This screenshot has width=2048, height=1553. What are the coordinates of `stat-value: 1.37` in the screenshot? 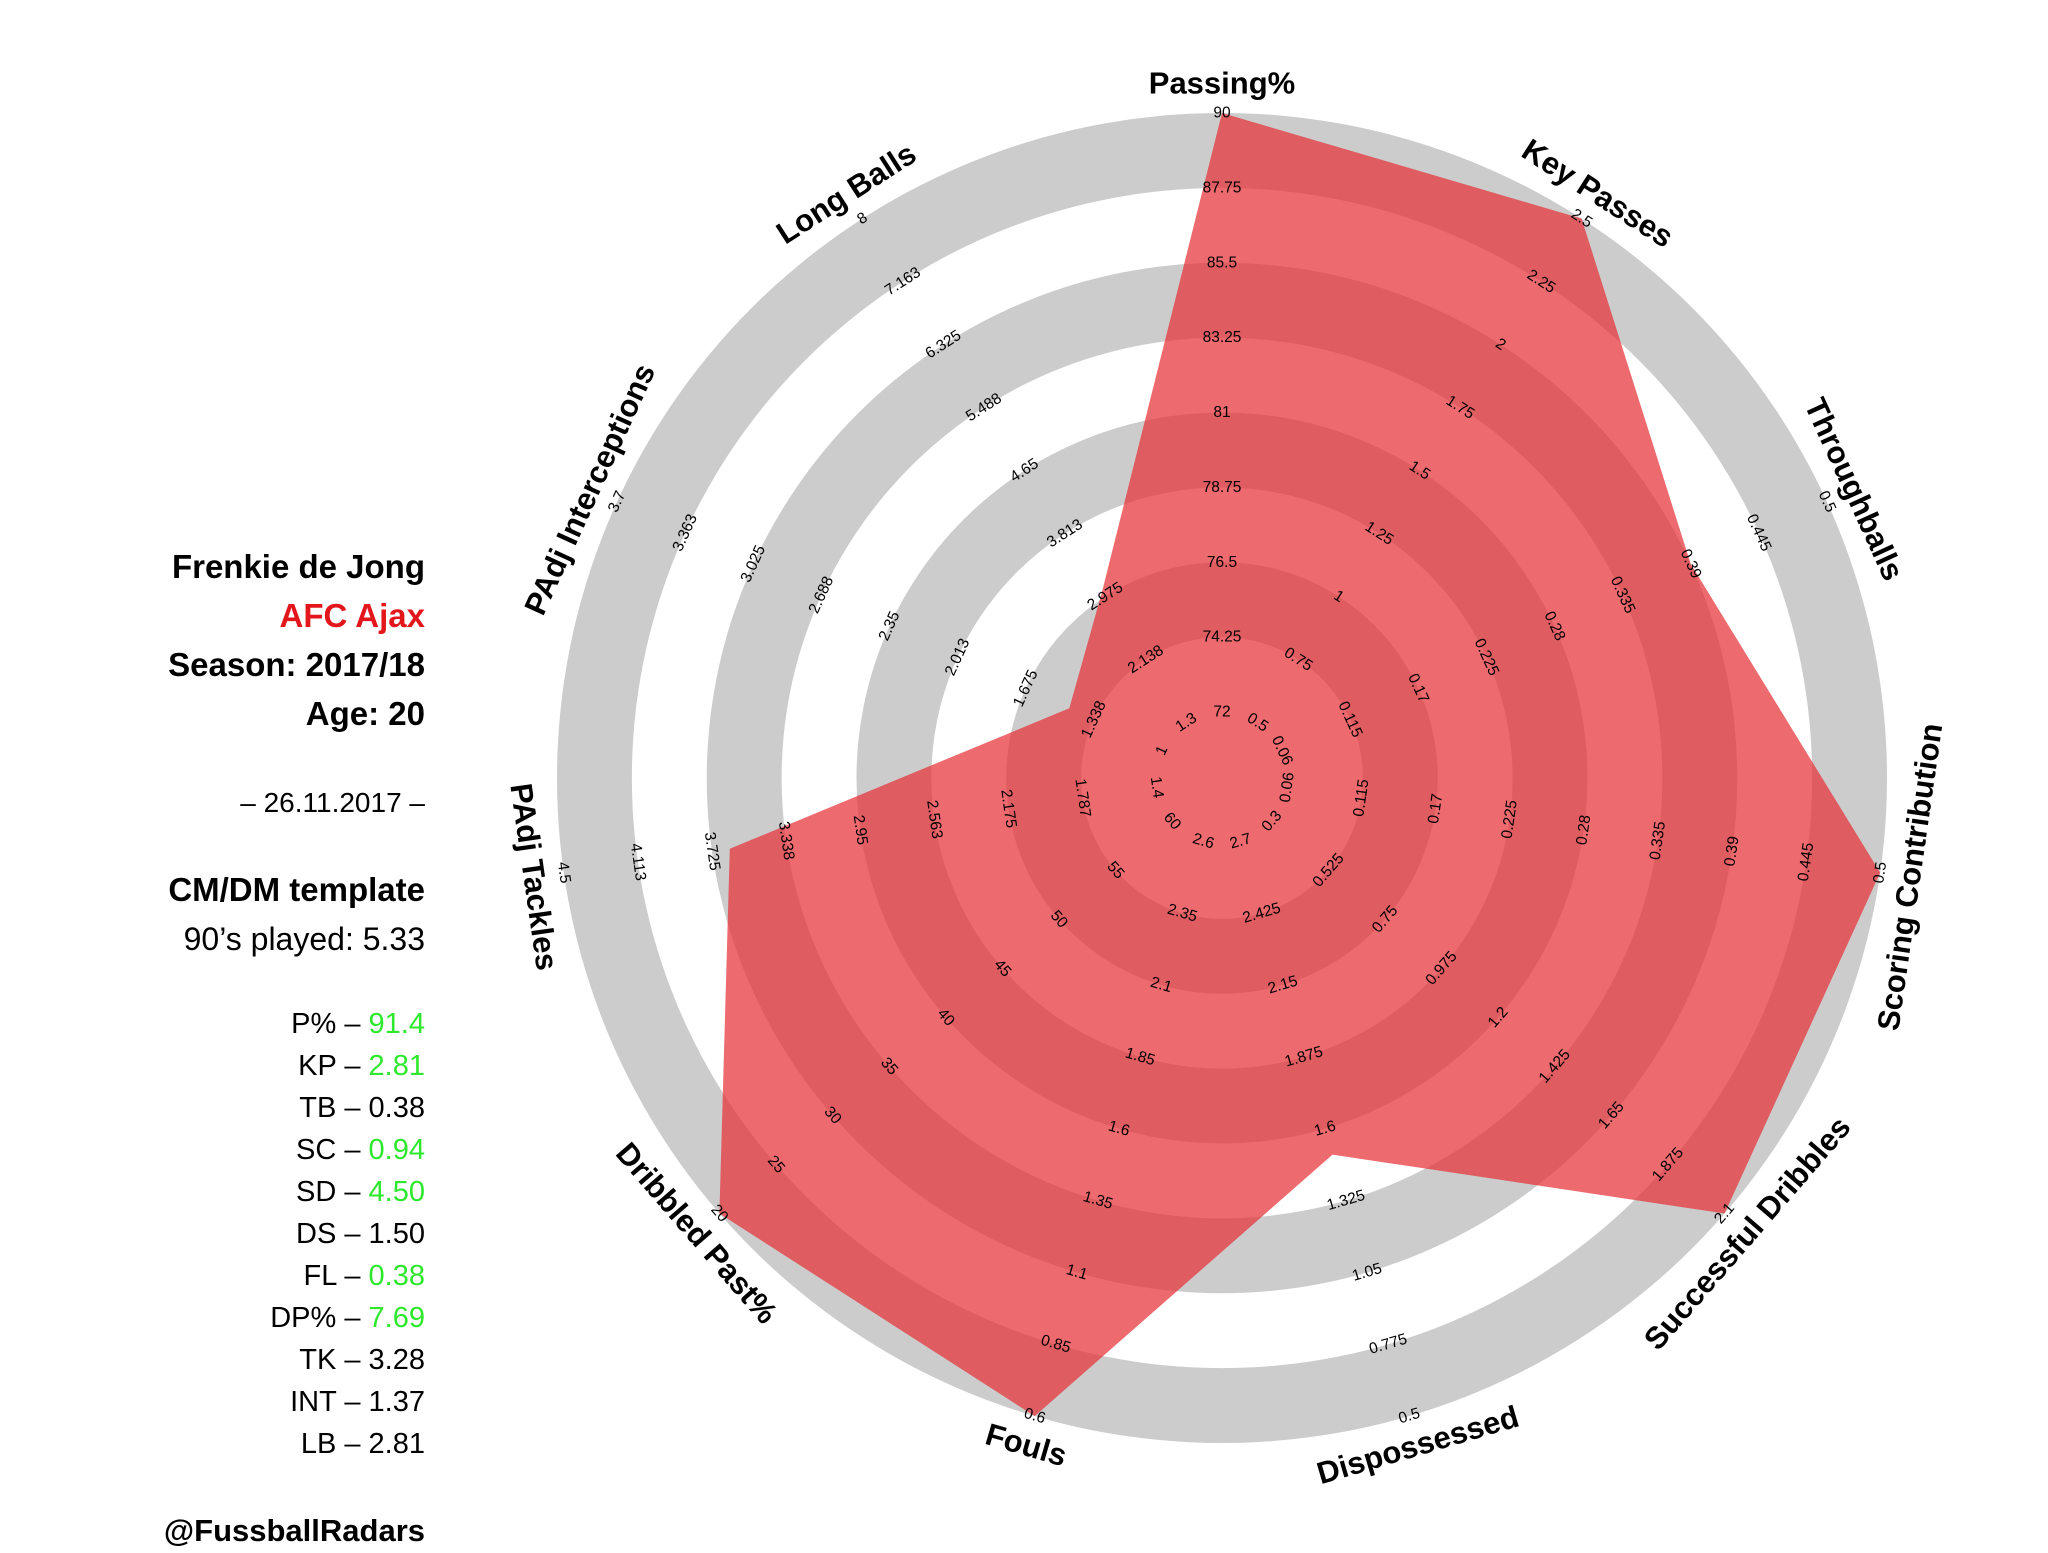 It's located at (396, 1402).